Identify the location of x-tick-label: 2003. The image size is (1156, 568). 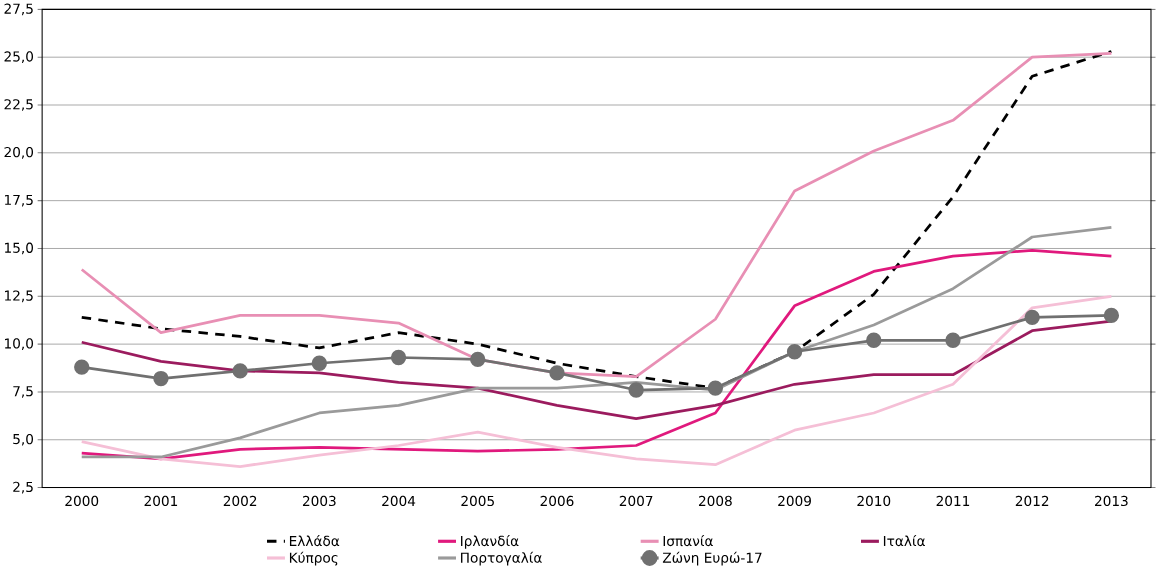
(319, 500).